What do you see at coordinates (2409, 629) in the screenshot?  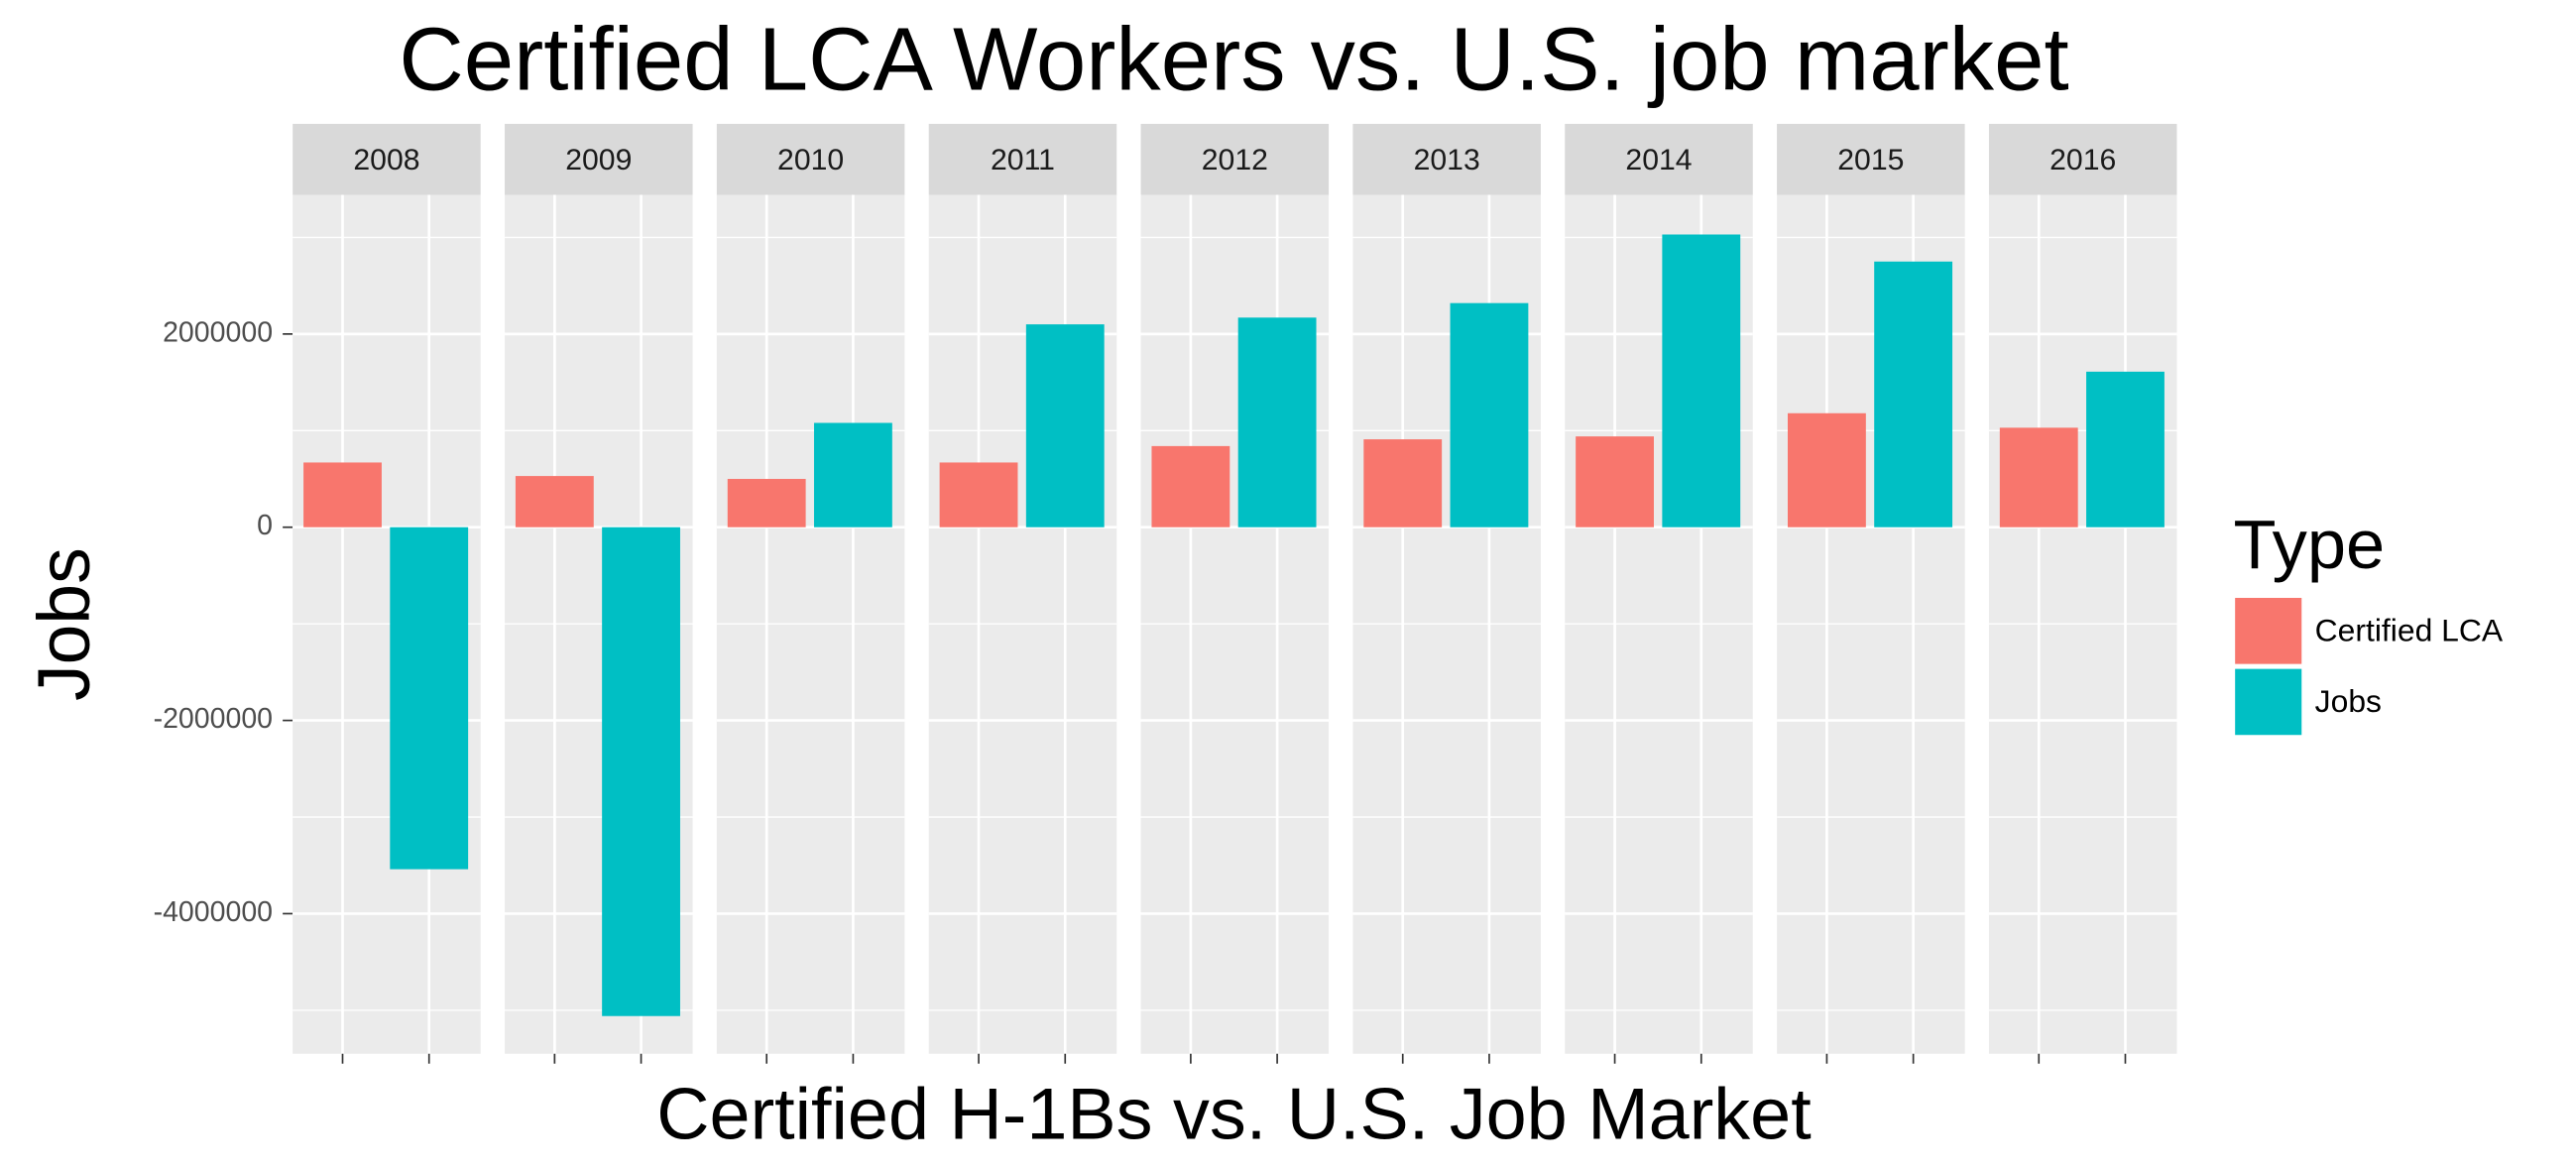 I see `legend-label: Certified LCA` at bounding box center [2409, 629].